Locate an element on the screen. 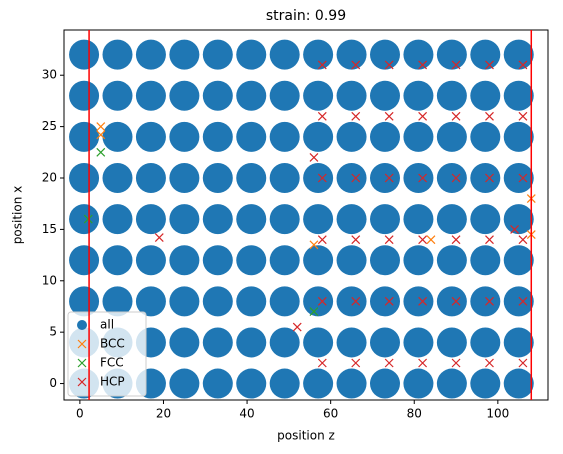 This screenshot has height=454, width=563. legend-box is located at coordinates (107, 354).